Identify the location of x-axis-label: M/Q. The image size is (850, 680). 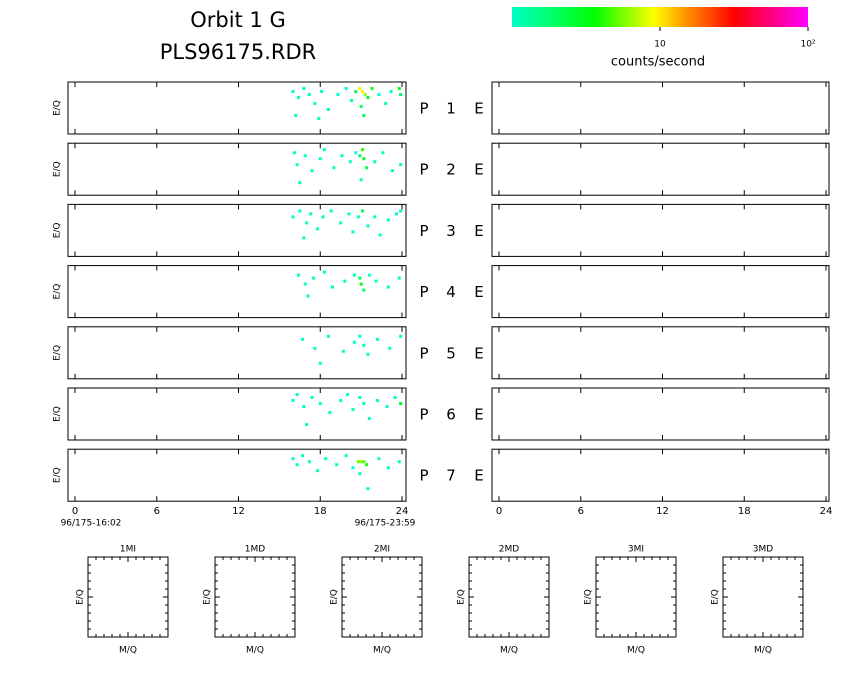
(509, 651).